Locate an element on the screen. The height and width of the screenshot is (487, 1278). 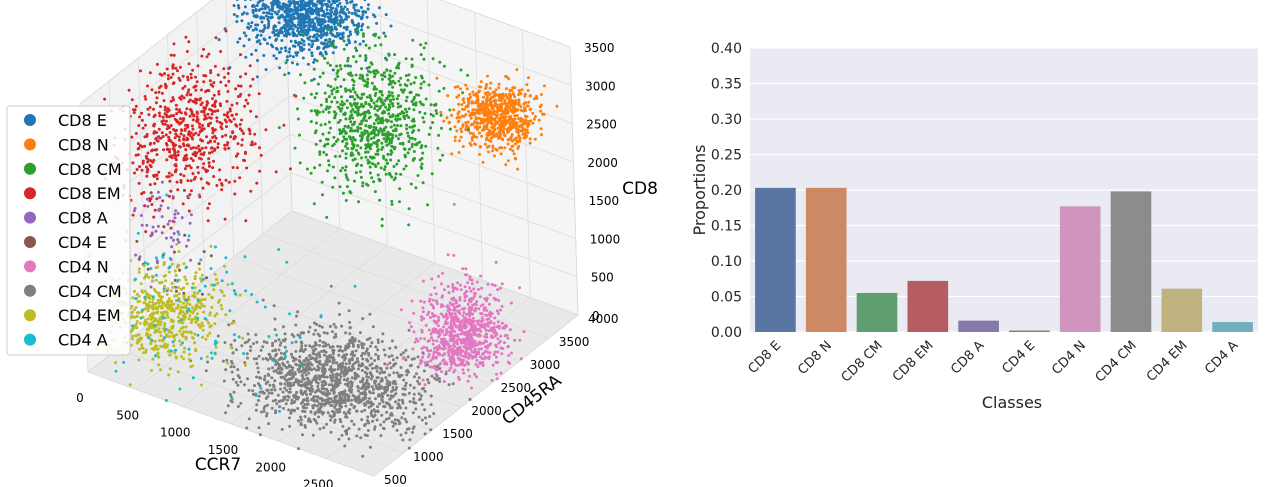
grid-line is located at coordinates (574, 181).